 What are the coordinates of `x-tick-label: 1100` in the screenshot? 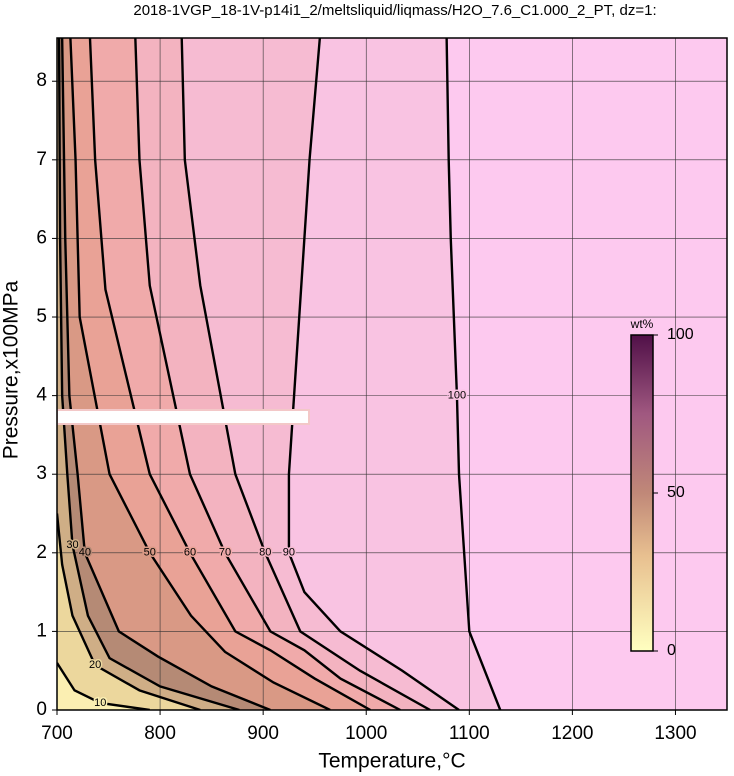 It's located at (469, 733).